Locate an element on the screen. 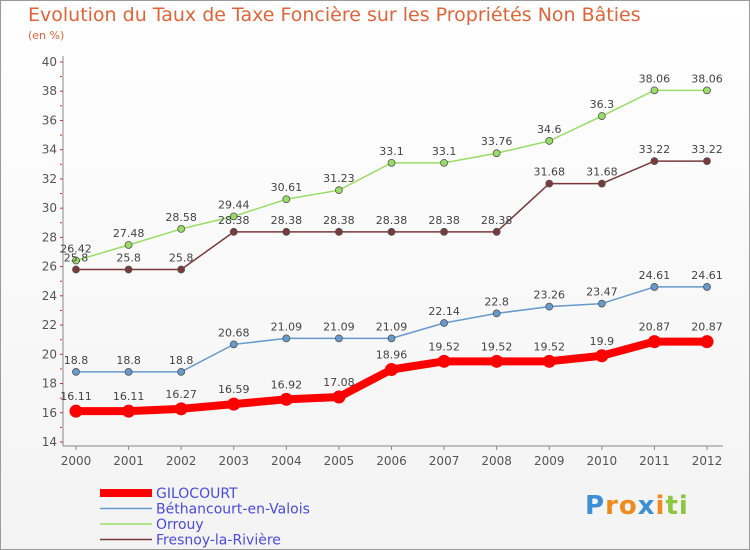  x-tick-label: 2010 is located at coordinates (602, 461).